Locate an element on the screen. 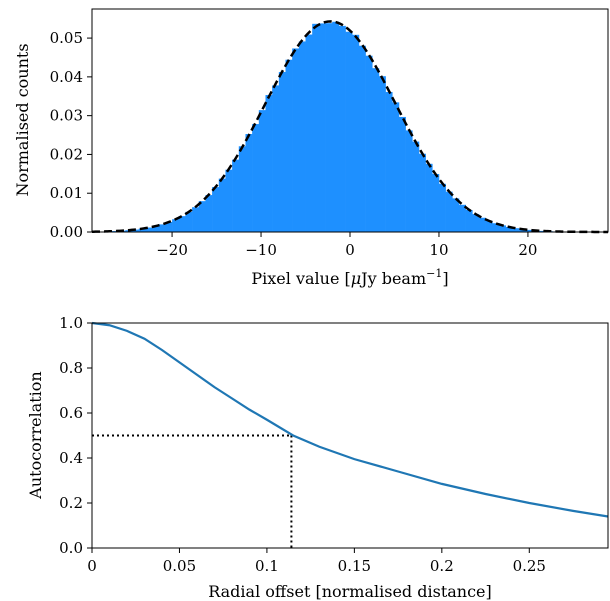  autocorrelation-x-tick-label: 0.1 is located at coordinates (267, 566).